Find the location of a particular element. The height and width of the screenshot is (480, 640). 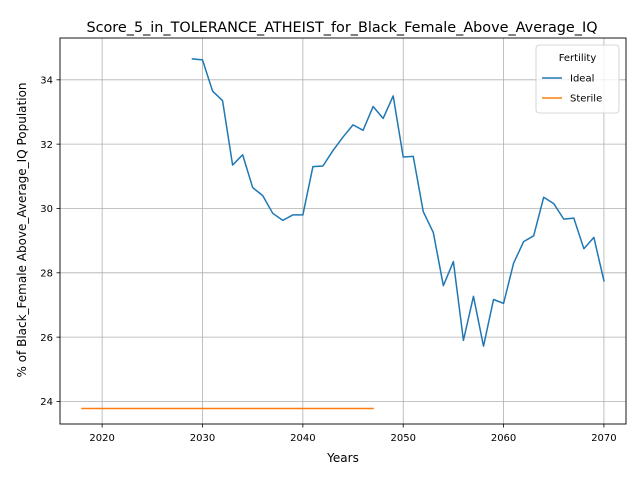

x-tick-label: 2070 is located at coordinates (603, 438).